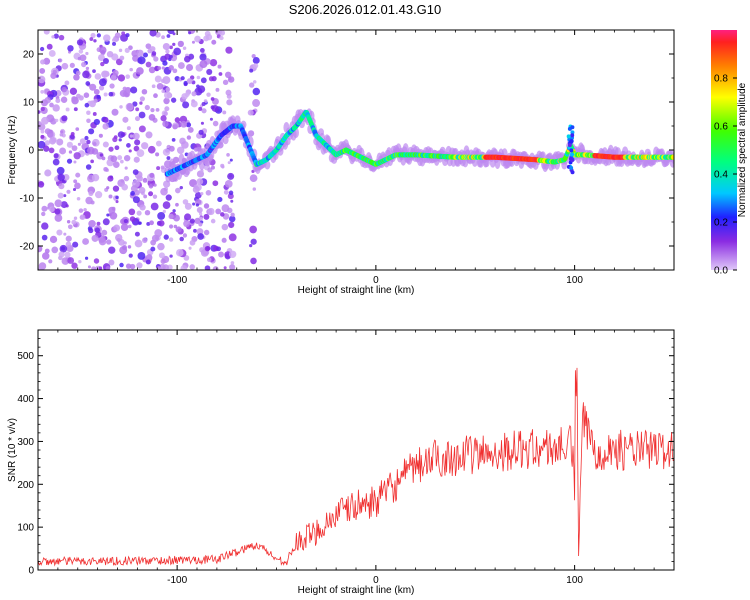  I want to click on spectrogram-x-label: Height of straight line (km), so click(356, 290).